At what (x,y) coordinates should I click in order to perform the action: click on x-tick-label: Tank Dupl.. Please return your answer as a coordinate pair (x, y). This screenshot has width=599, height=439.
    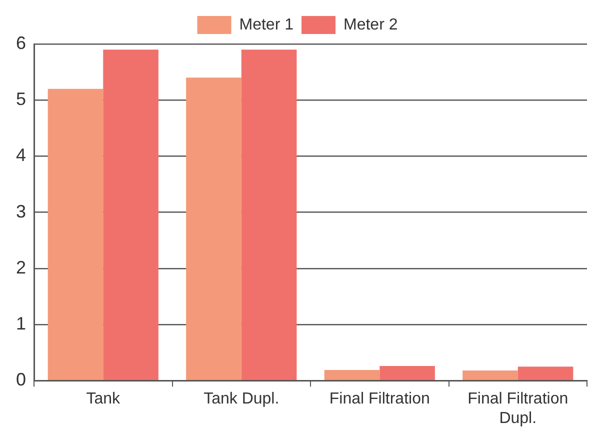
    Looking at the image, I should click on (242, 399).